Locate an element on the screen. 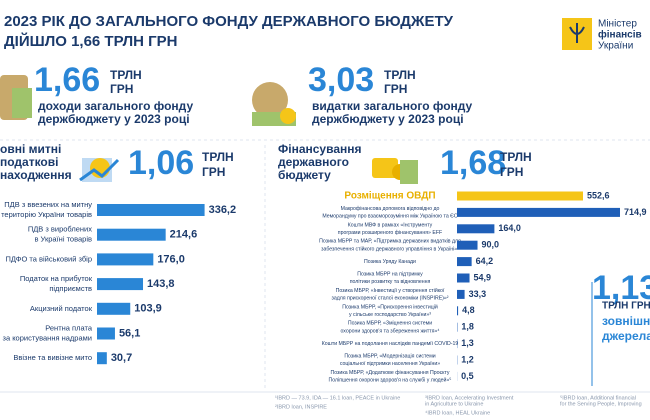 Image resolution: width=650 pixels, height=420 pixels. logo-trident is located at coordinates (577, 33).